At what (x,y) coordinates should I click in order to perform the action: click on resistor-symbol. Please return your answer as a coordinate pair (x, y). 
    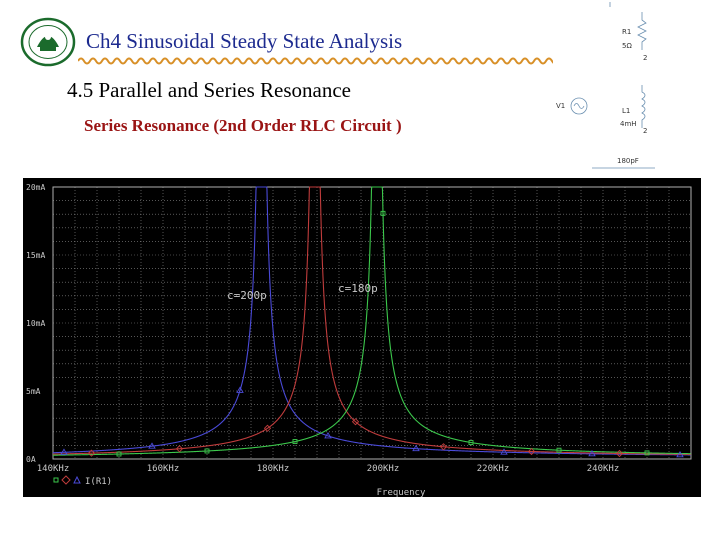
    Looking at the image, I should click on (642, 31).